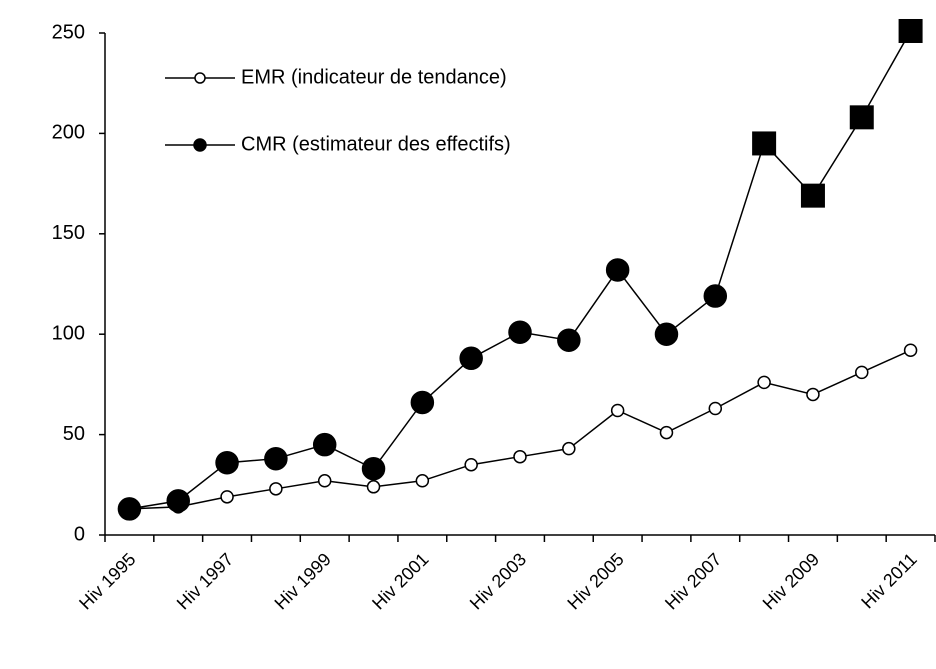 This screenshot has height=669, width=936. Describe the element at coordinates (400, 581) in the screenshot. I see `x-tick-label: Hiv 2001` at that location.